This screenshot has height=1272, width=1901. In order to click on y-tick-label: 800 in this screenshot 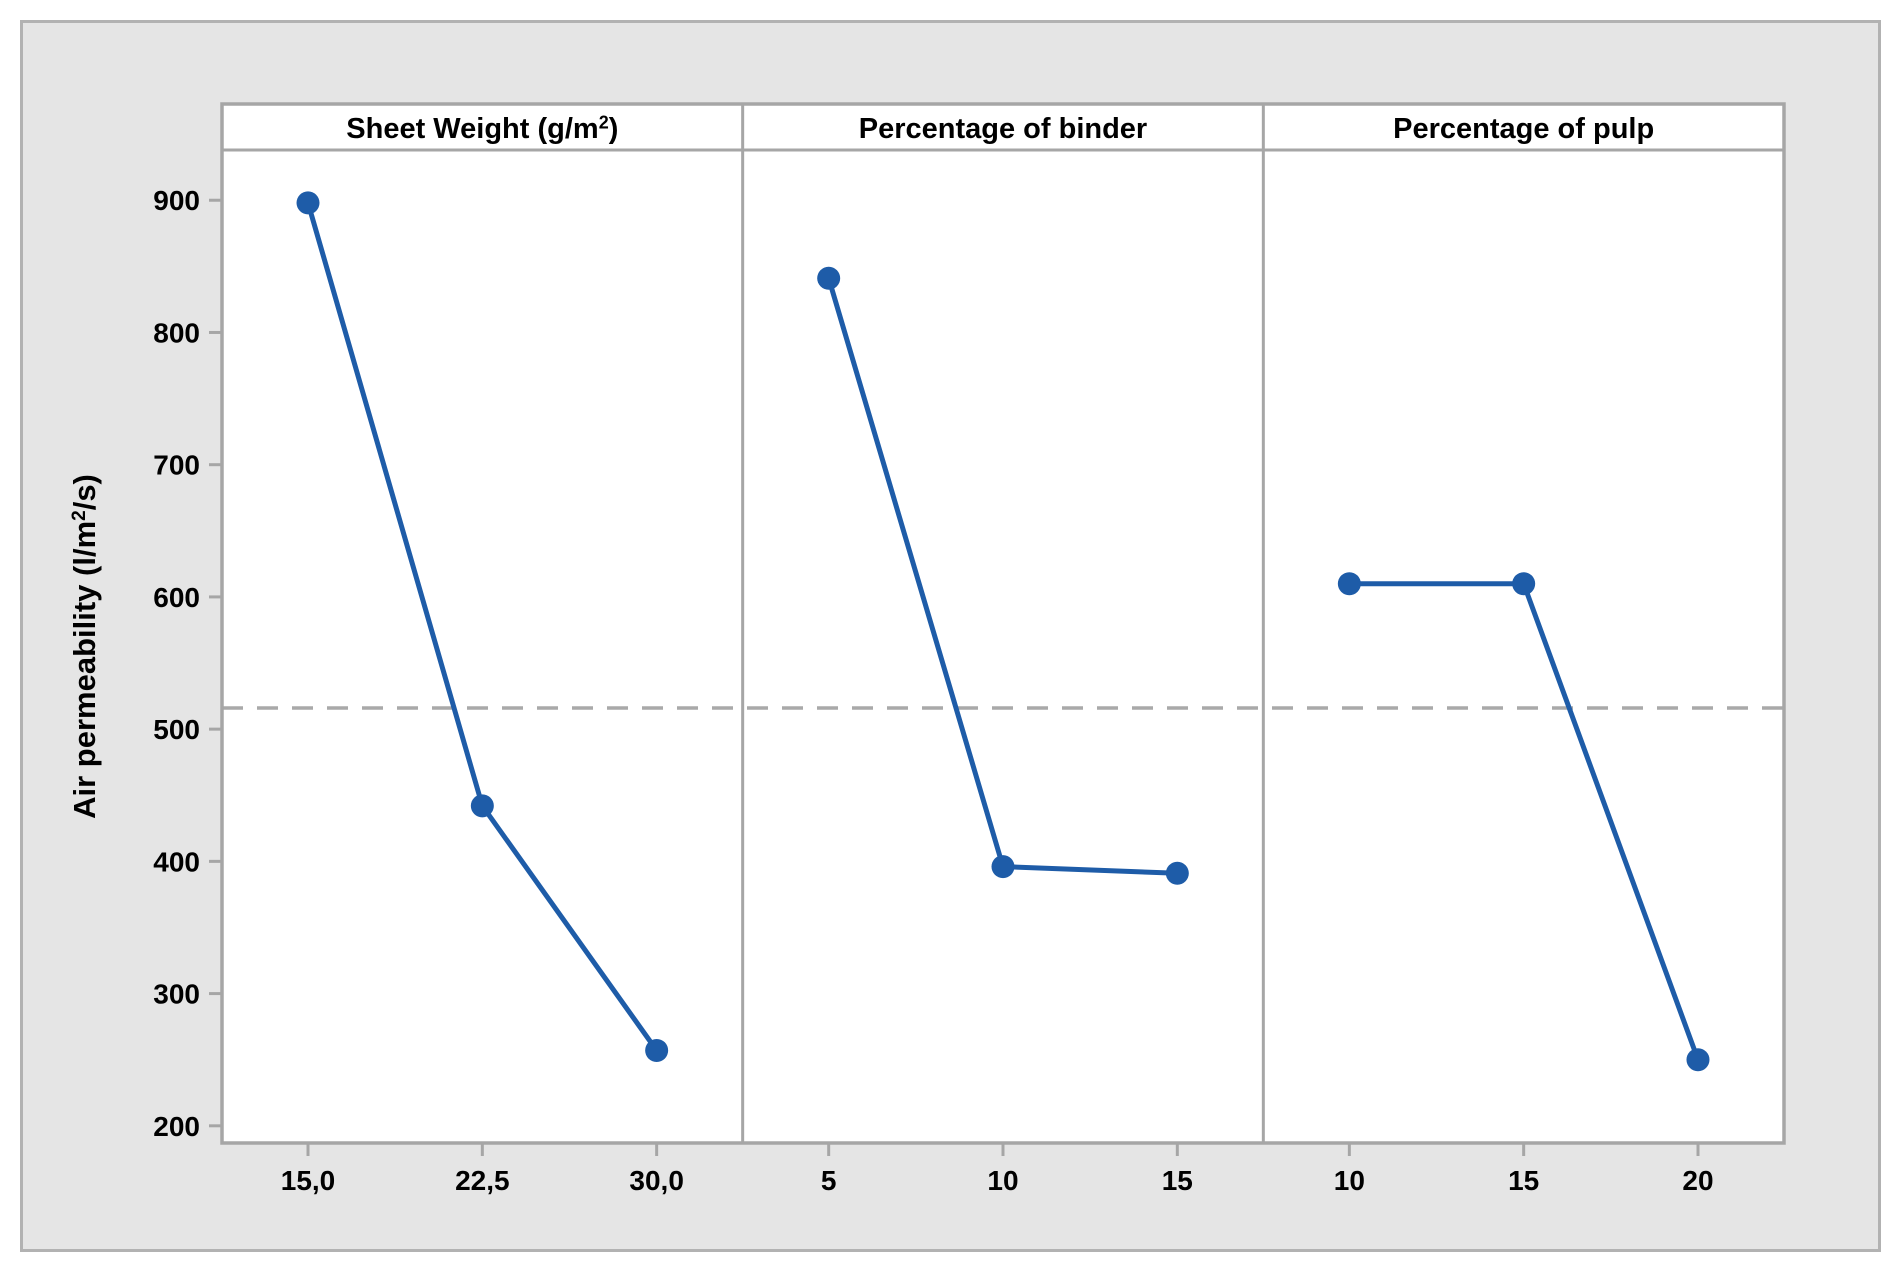, I will do `click(176, 332)`.